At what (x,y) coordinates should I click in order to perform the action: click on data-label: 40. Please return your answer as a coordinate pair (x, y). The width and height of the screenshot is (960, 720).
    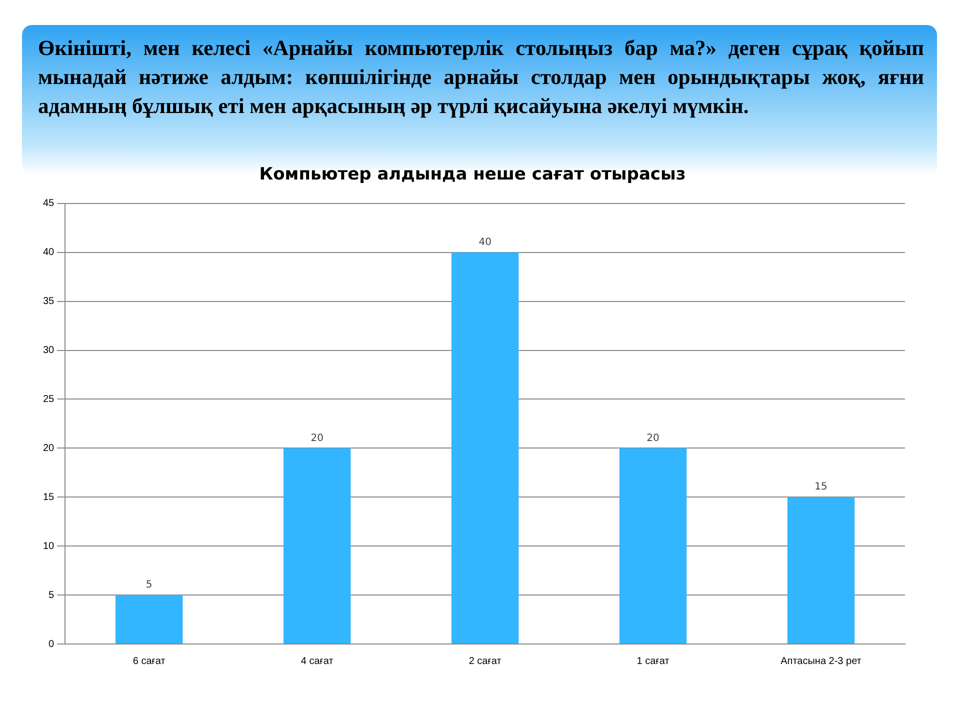
    Looking at the image, I should click on (485, 242).